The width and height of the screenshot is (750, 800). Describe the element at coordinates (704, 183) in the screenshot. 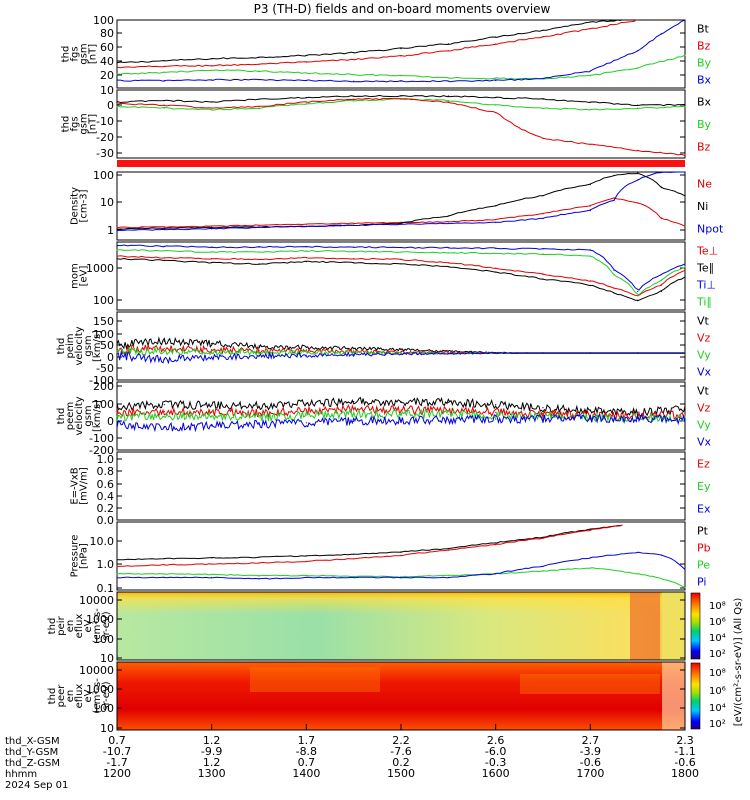

I see `legend-Ne: Ne` at that location.